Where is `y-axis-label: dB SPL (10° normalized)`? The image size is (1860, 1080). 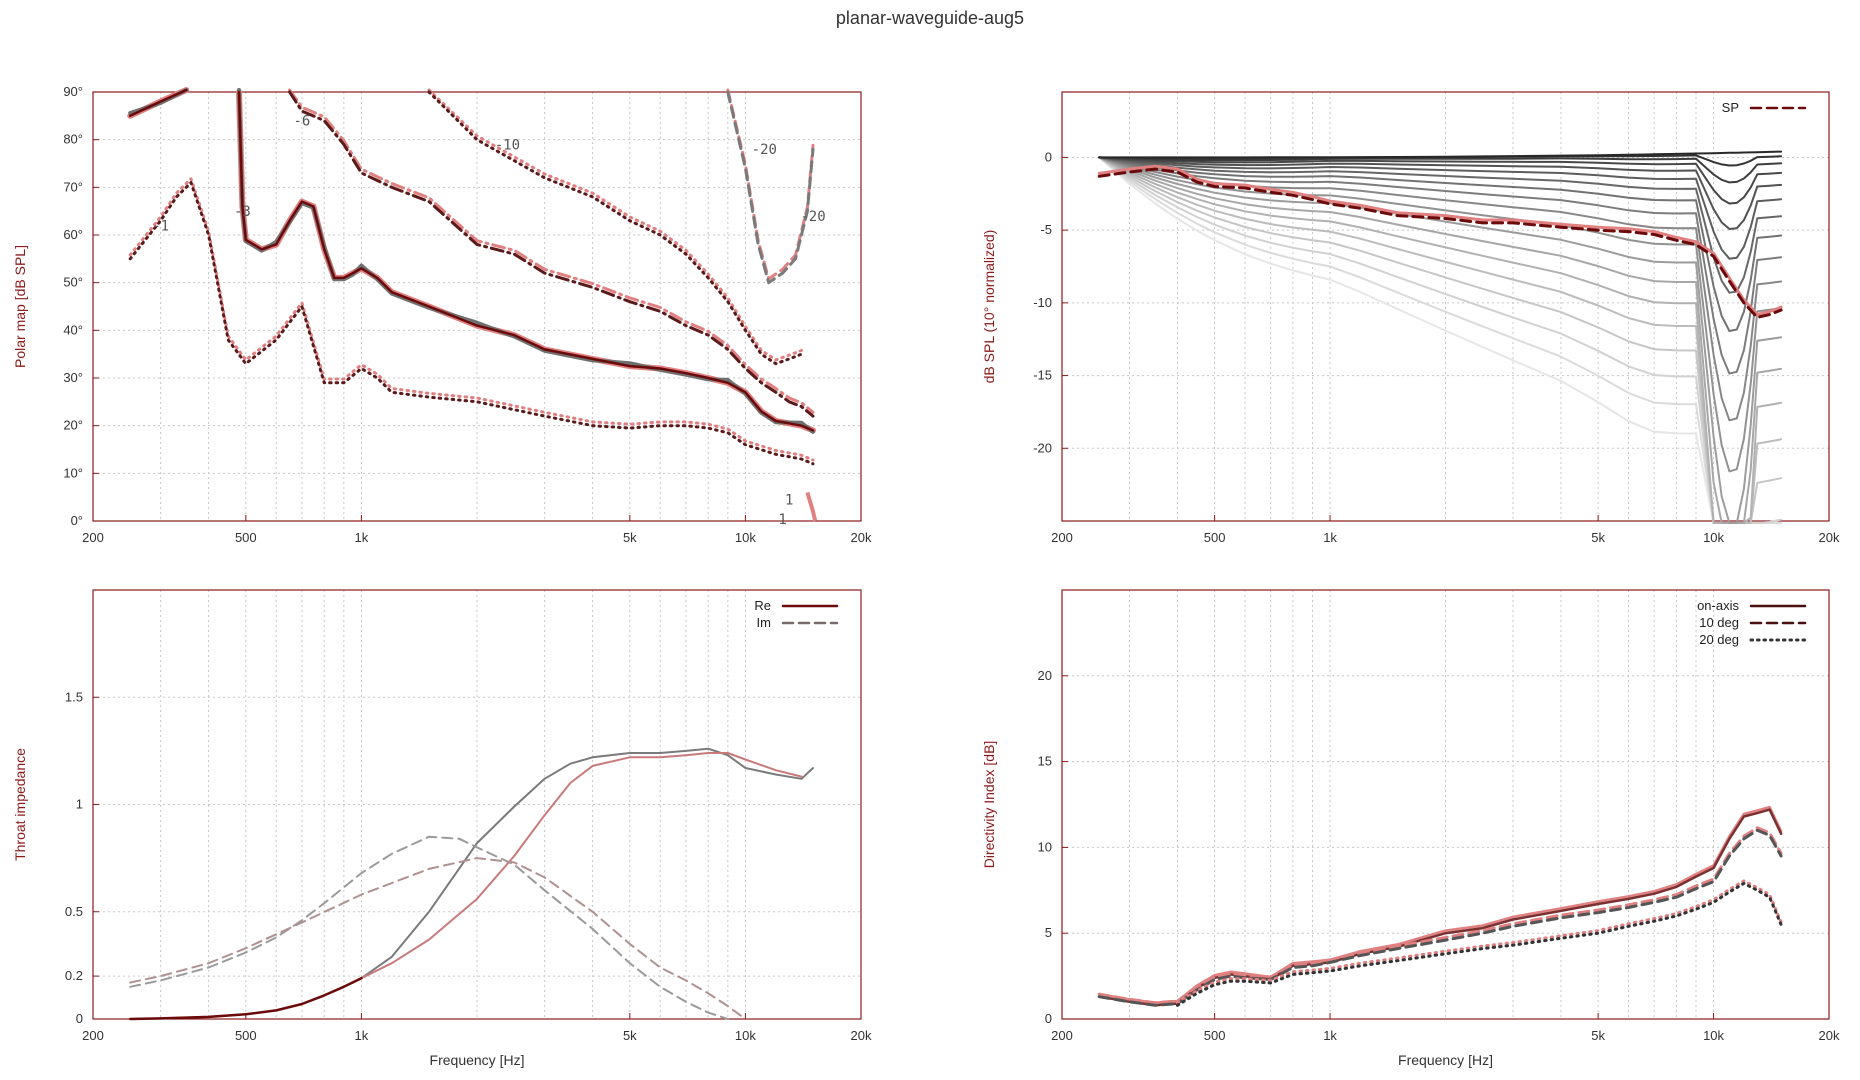 y-axis-label: dB SPL (10° normalized) is located at coordinates (989, 307).